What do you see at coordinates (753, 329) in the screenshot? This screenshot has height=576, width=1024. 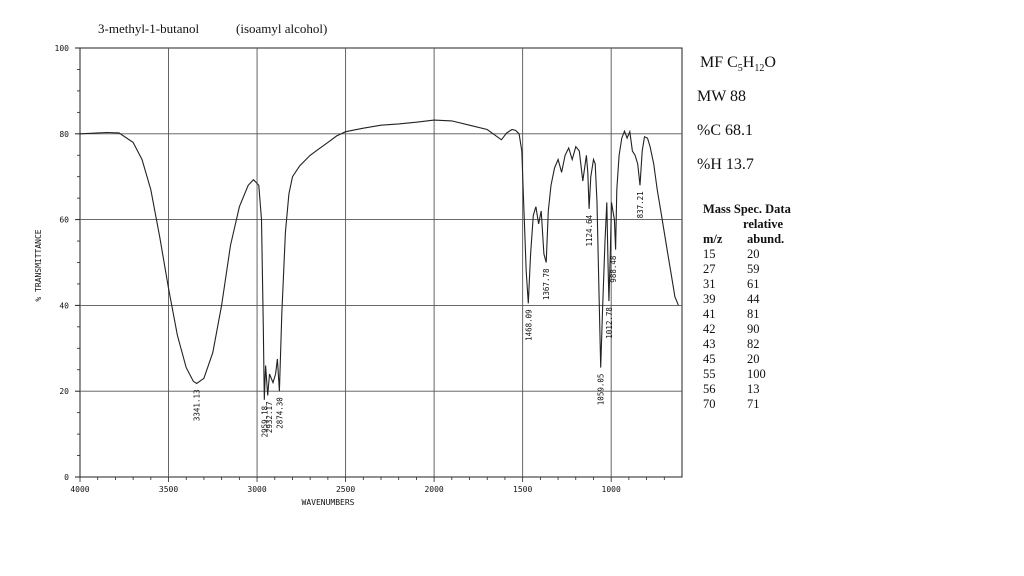 I see `abund-value: 90` at bounding box center [753, 329].